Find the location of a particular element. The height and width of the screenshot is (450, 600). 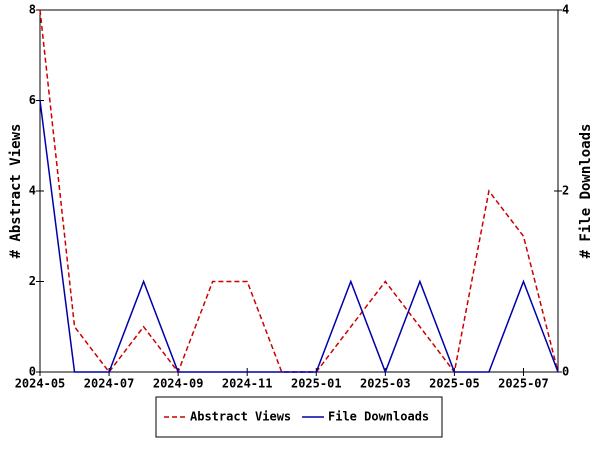

x-tick-label: 2025-05 is located at coordinates (454, 384).